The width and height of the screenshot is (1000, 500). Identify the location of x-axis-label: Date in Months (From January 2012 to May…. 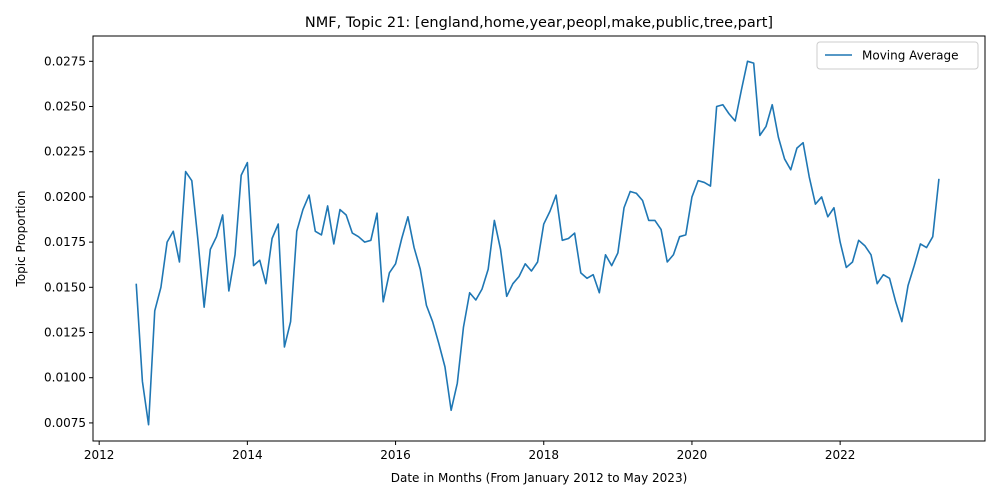
(539, 478).